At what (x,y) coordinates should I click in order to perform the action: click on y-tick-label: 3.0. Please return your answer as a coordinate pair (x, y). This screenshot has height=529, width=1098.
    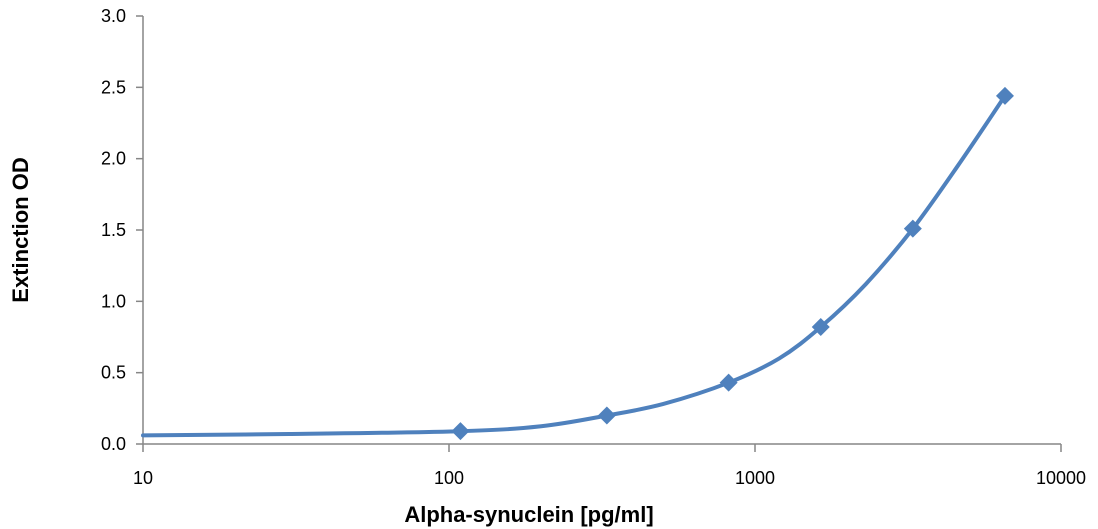
    Looking at the image, I should click on (113, 16).